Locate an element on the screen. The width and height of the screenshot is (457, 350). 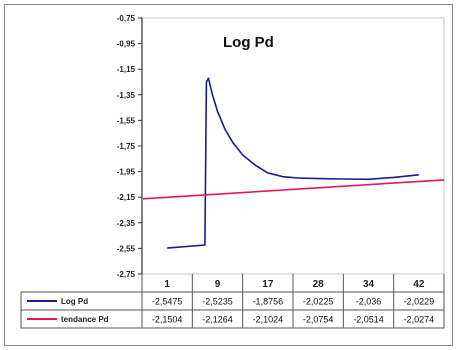
y-tick-label: -2,35 is located at coordinates (126, 223).